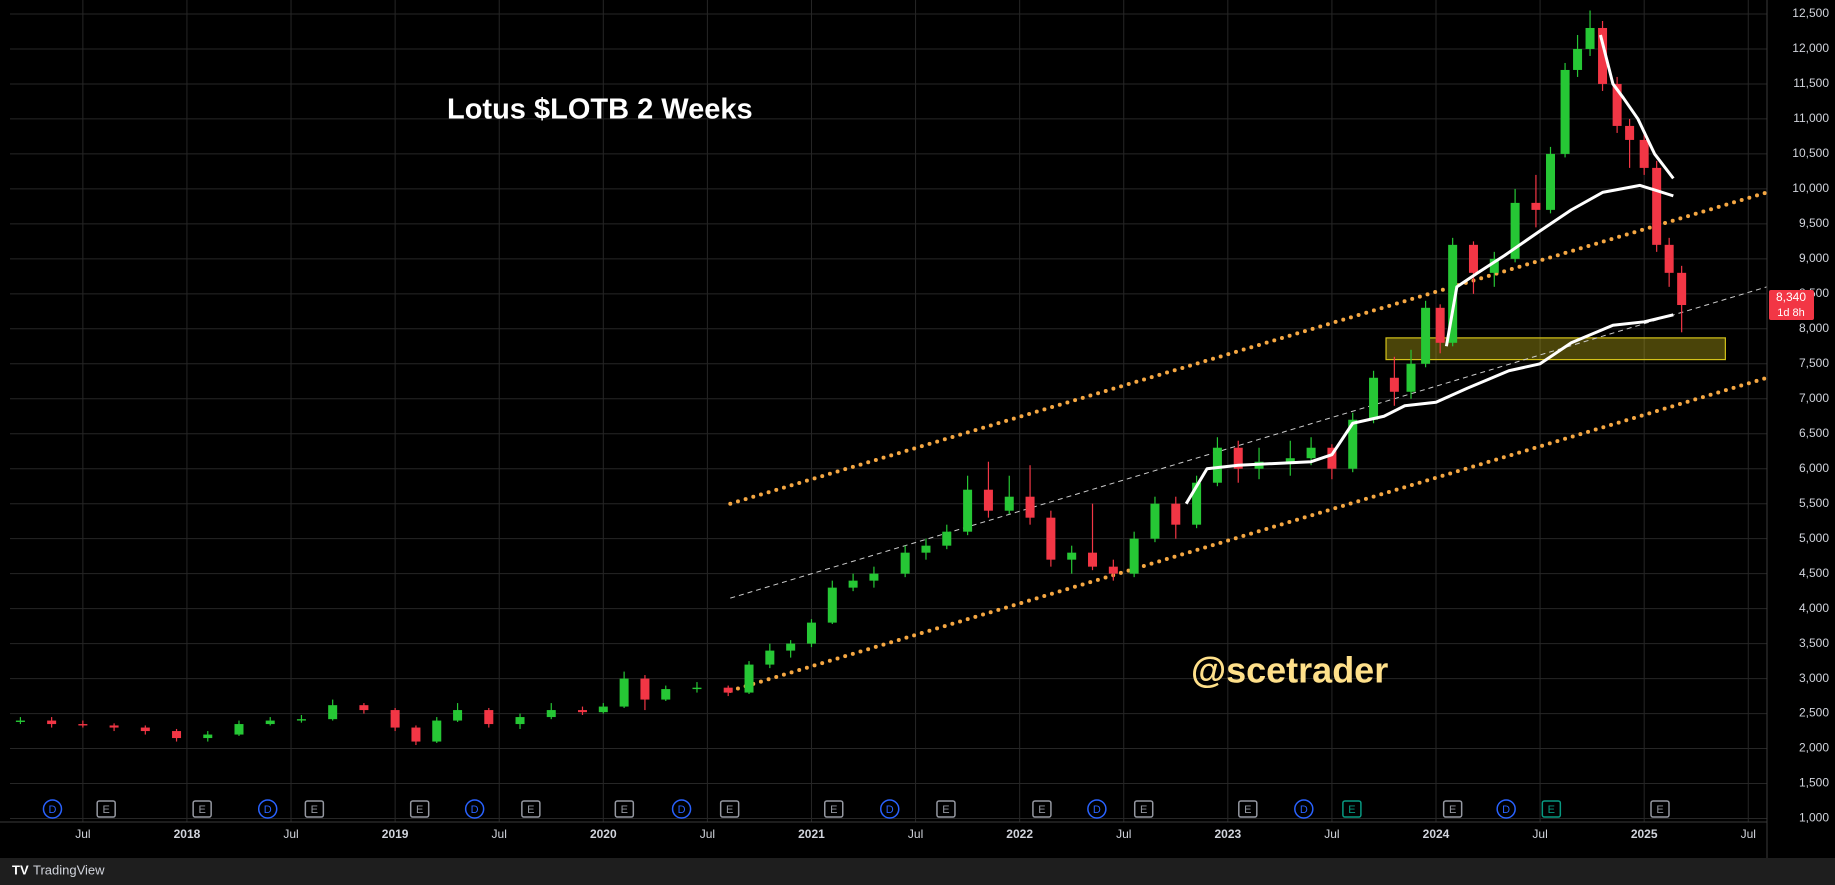 The image size is (1835, 885). I want to click on y-tick-label: 1,000, so click(1814, 818).